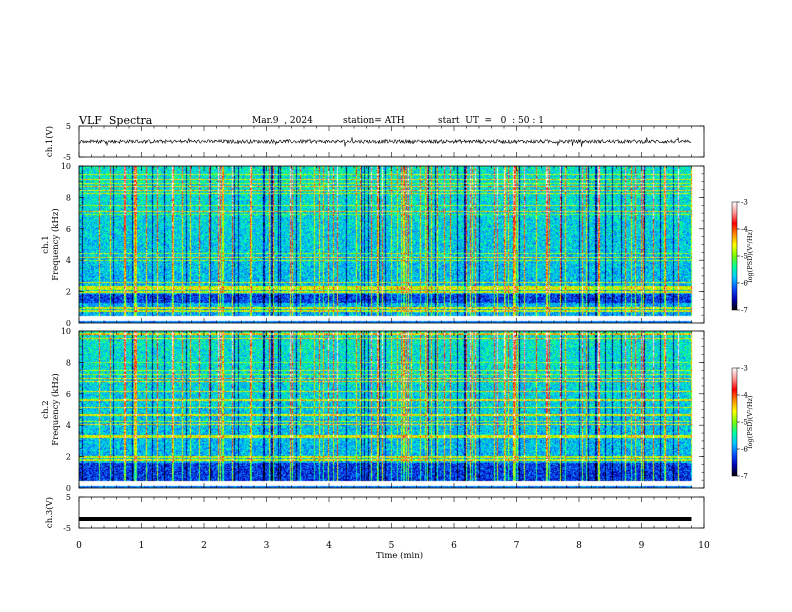 The width and height of the screenshot is (792, 612). Describe the element at coordinates (67, 157) in the screenshot. I see `ch1-waveform-y-tick-label: -5` at that location.